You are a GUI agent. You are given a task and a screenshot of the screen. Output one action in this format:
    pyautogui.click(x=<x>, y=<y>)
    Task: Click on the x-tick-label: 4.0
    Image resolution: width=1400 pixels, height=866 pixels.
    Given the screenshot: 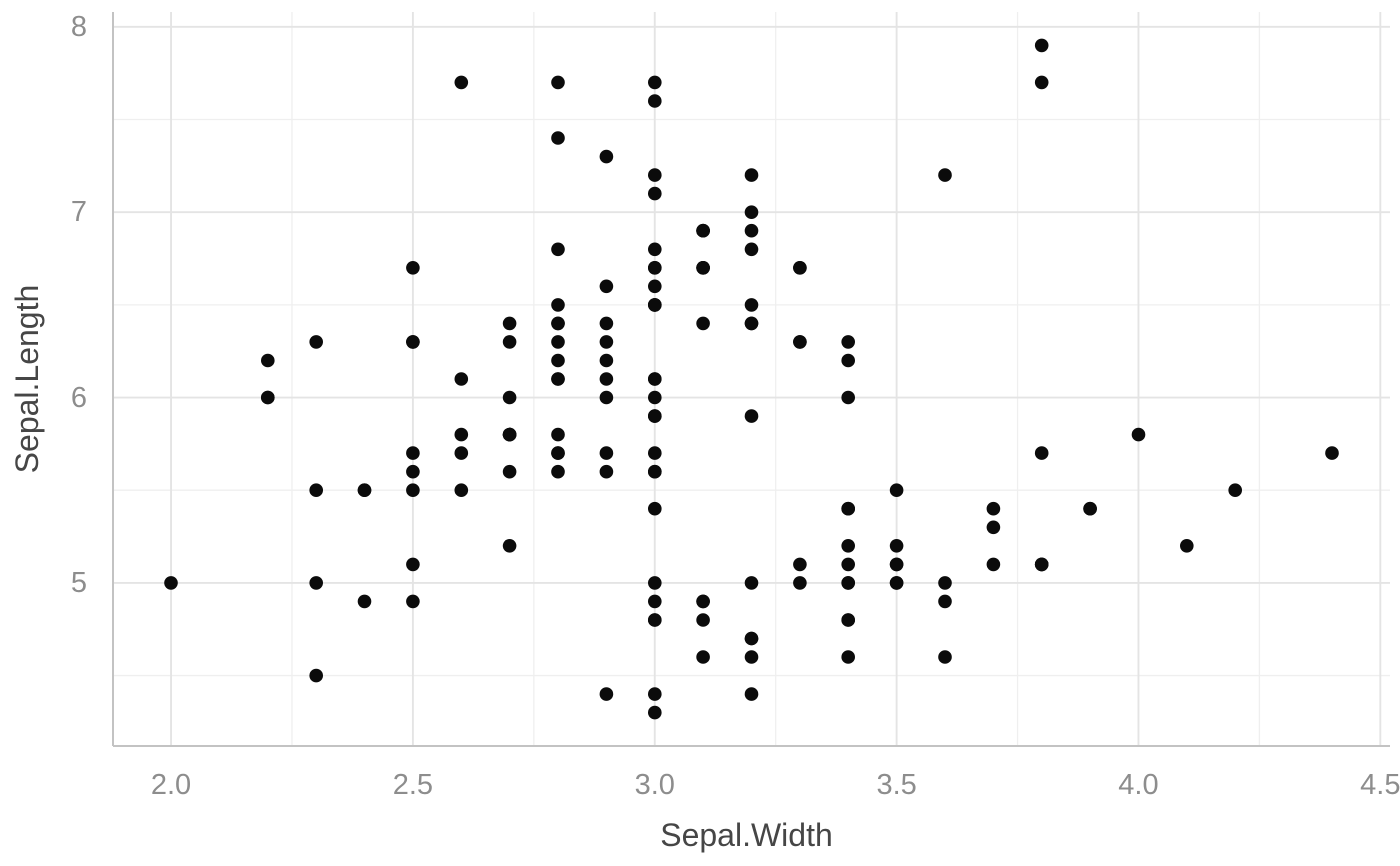 What is the action you would take?
    pyautogui.click(x=1138, y=785)
    